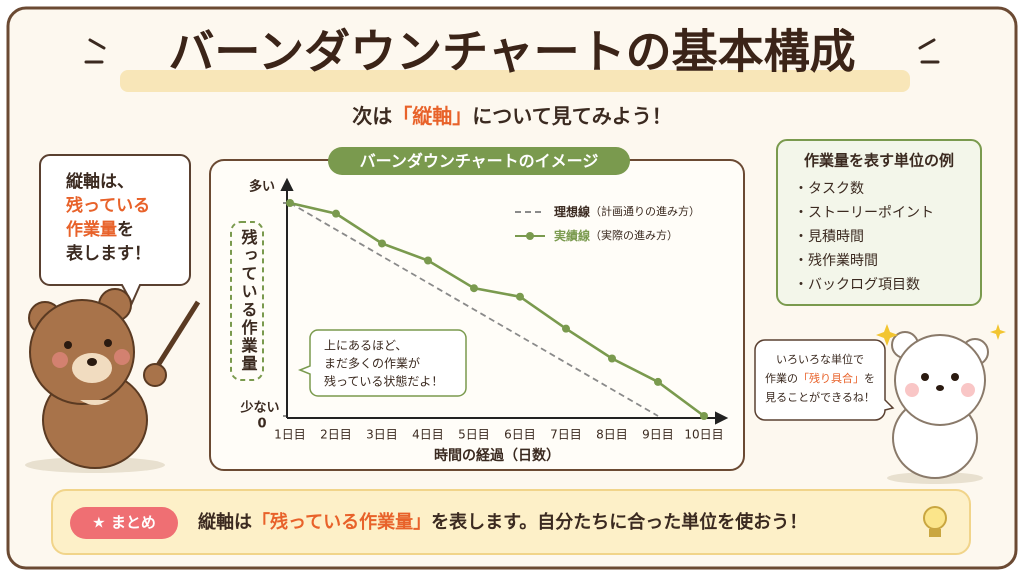  Describe the element at coordinates (474, 309) in the screenshot. I see `series-line` at that location.